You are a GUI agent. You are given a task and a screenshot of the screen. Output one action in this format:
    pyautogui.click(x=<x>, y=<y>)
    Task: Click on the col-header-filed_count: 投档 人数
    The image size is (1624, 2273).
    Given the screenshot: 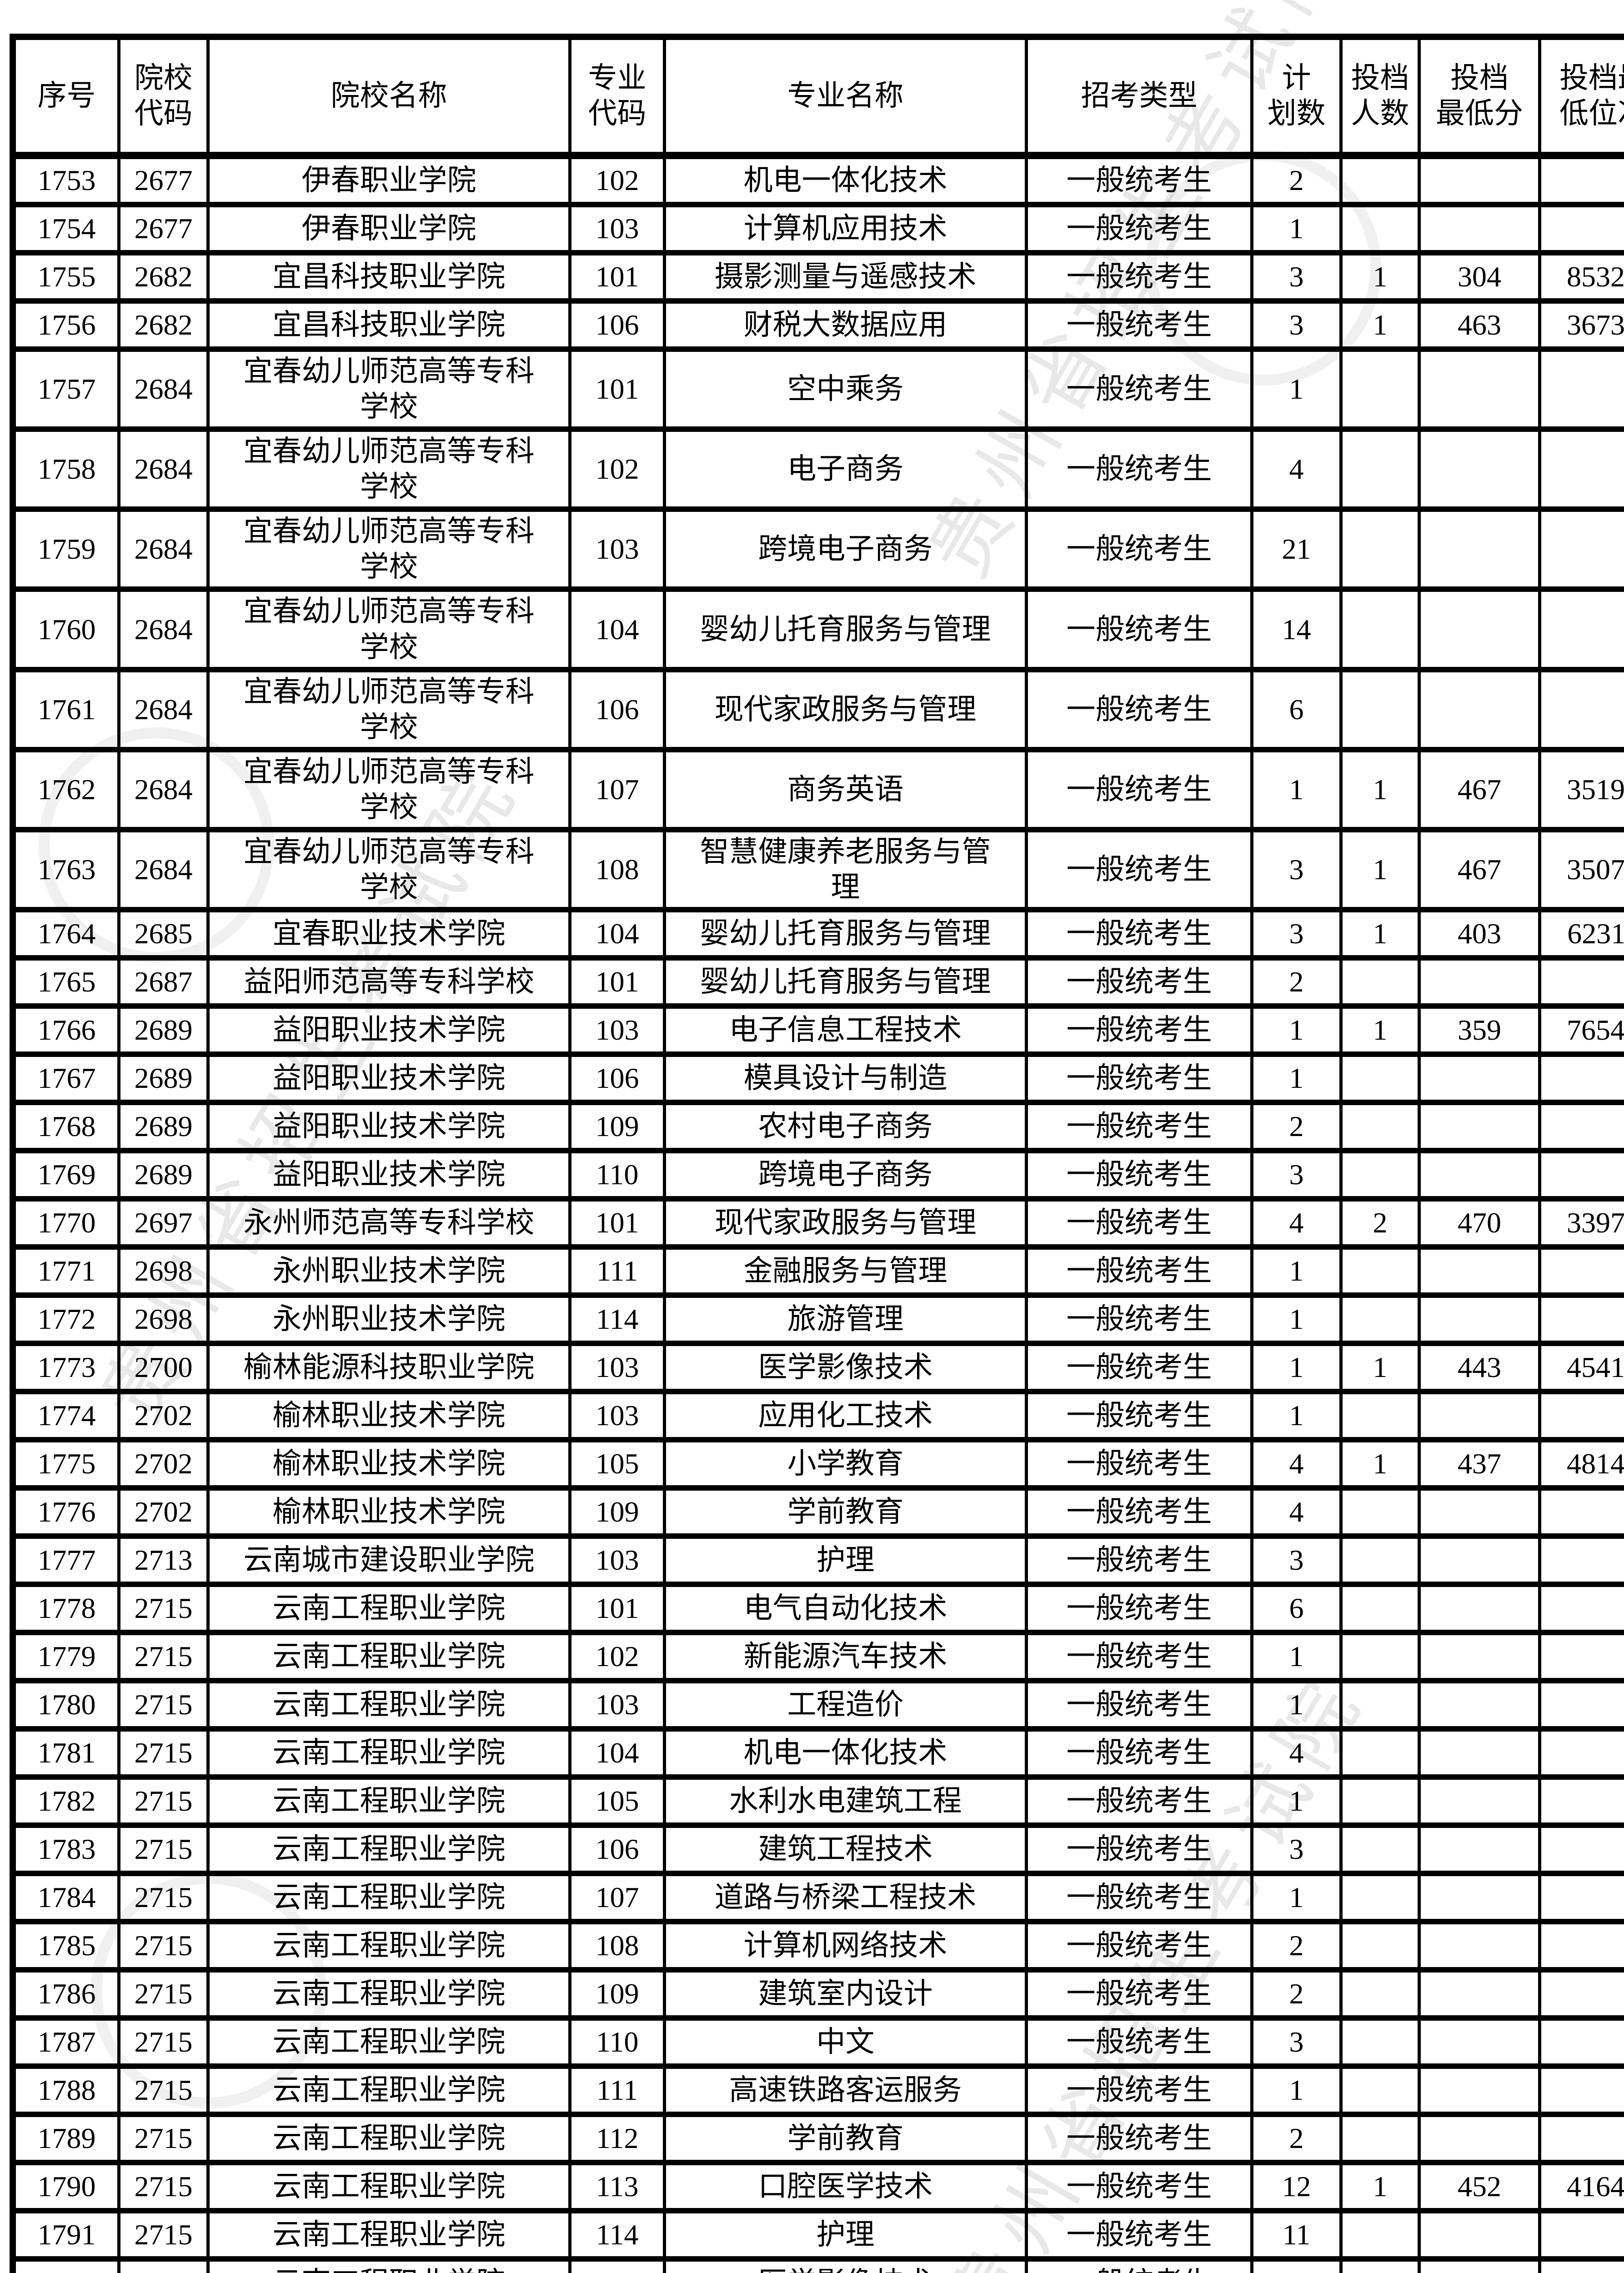 What is the action you would take?
    pyautogui.click(x=1380, y=96)
    